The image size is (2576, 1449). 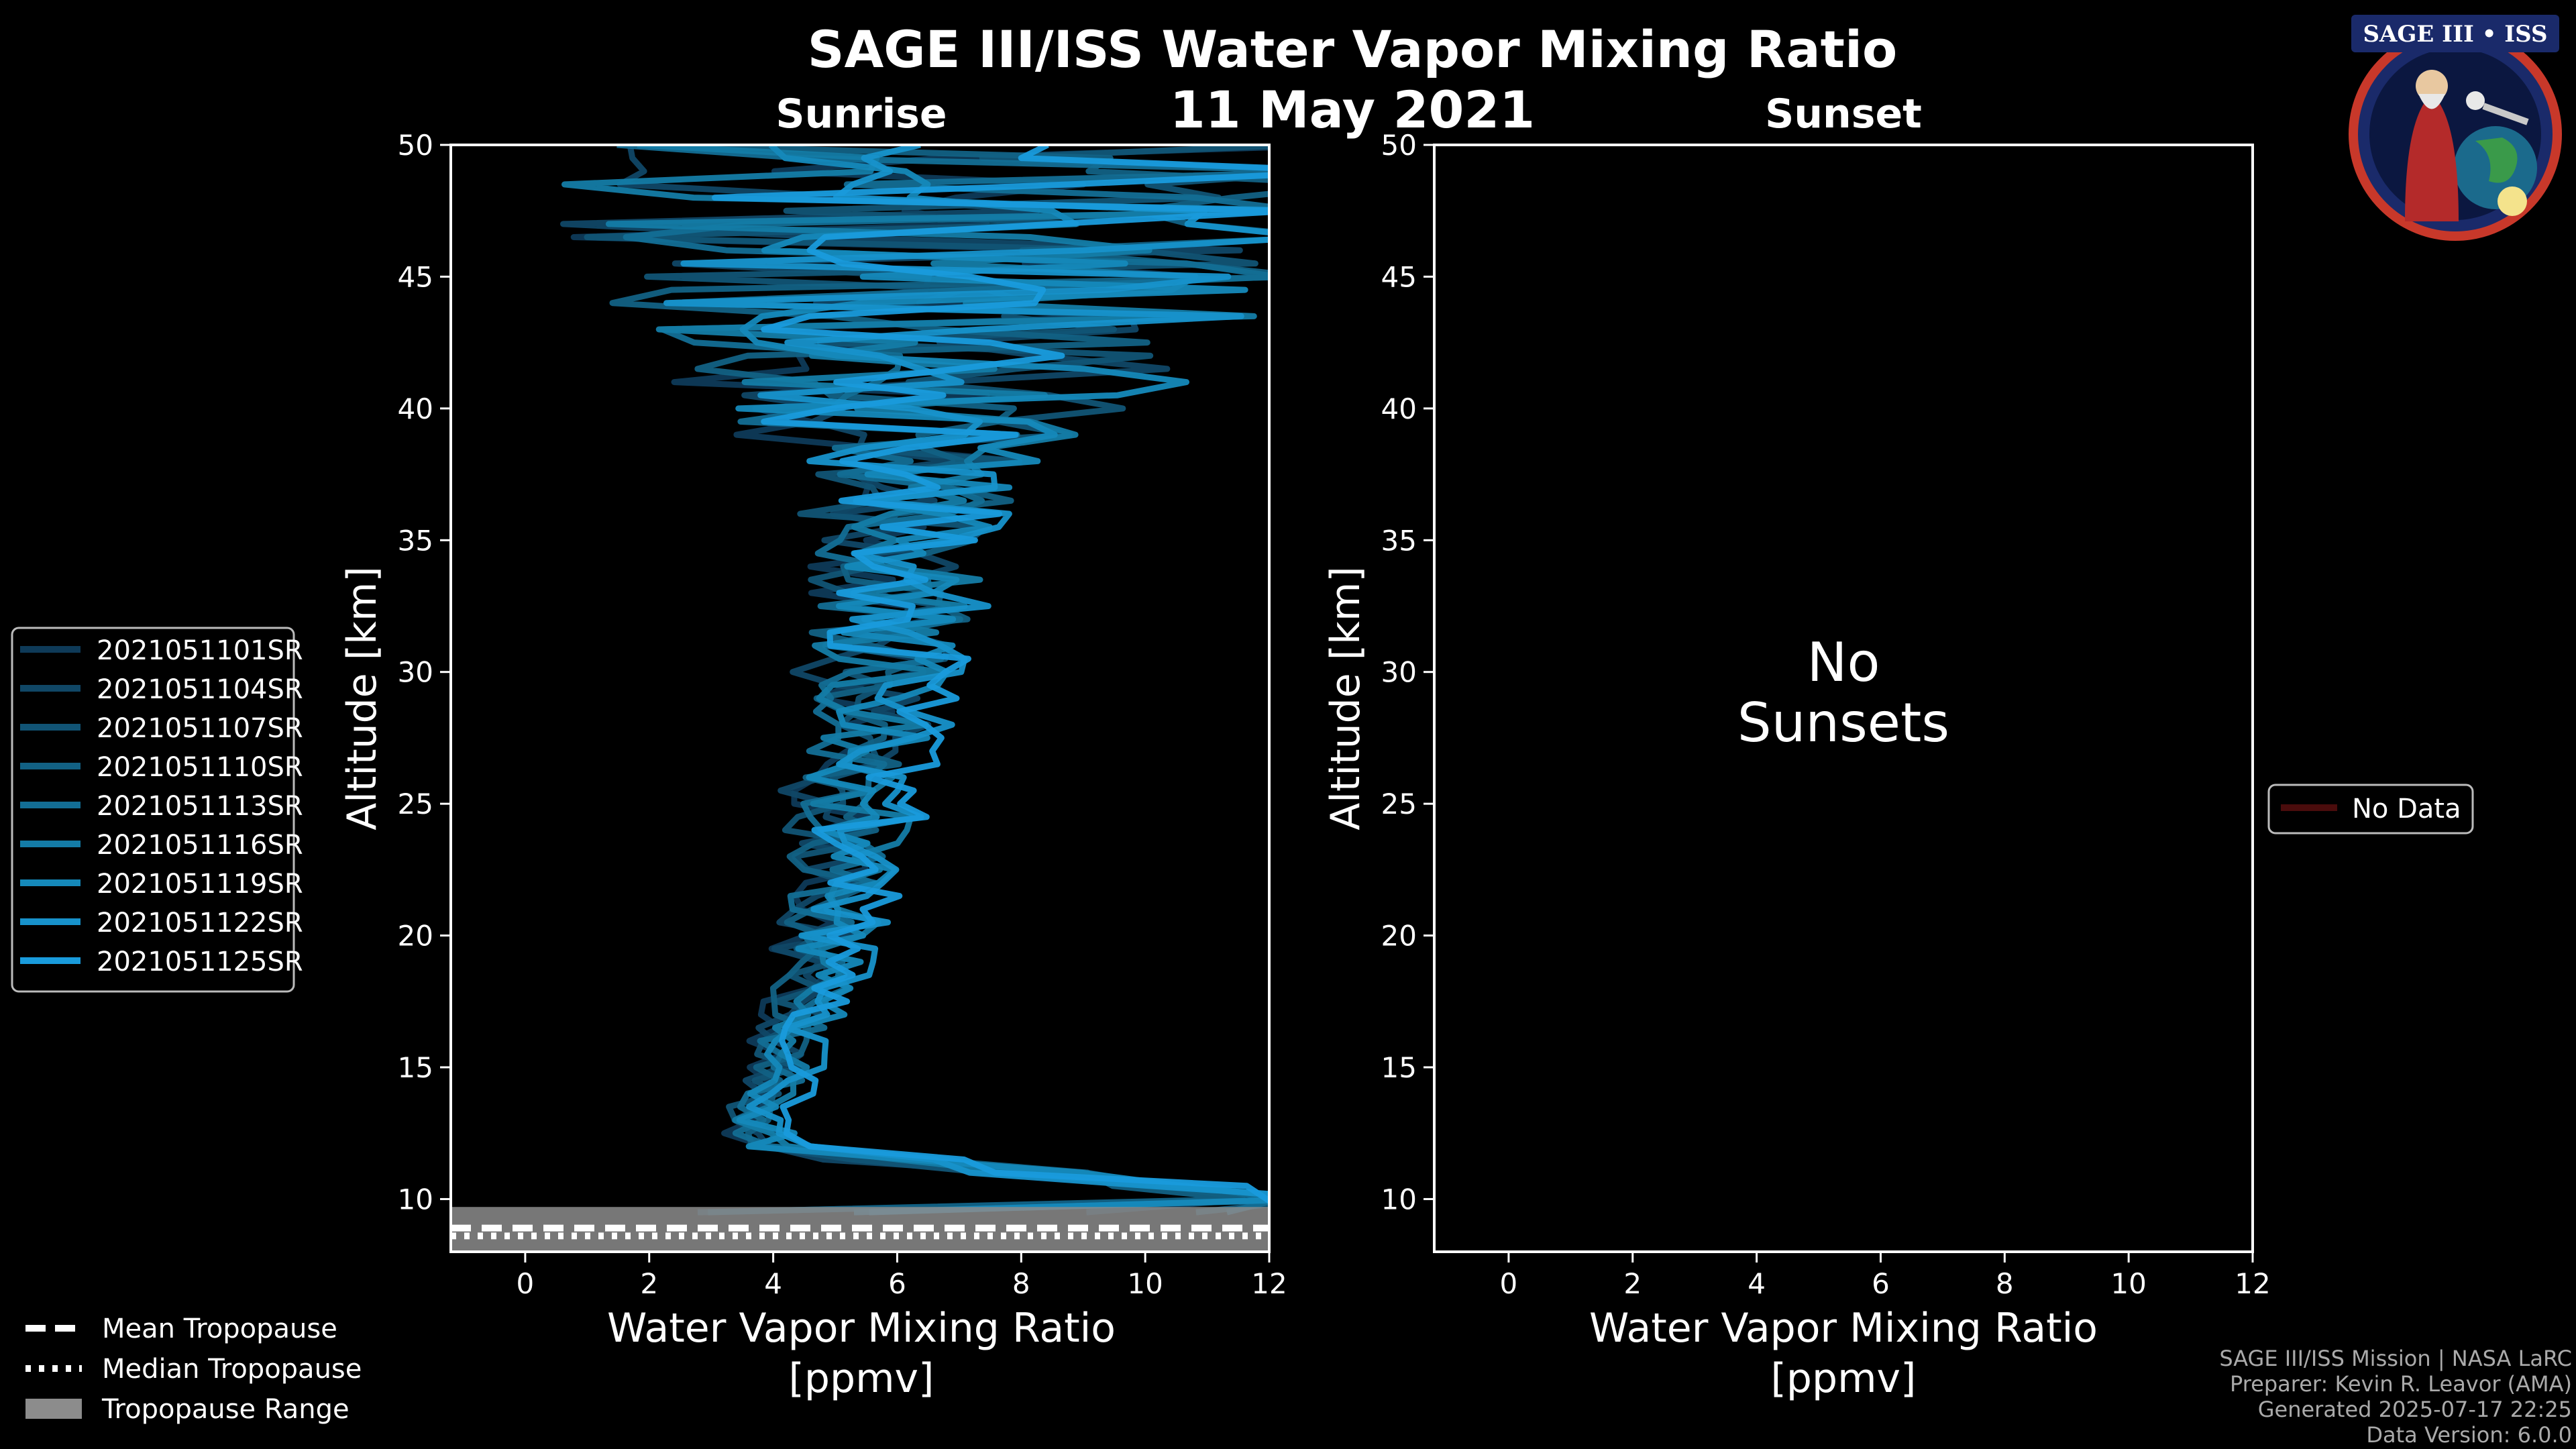 What do you see at coordinates (362, 698) in the screenshot?
I see `sunrise-ylabel: Altitude [km]` at bounding box center [362, 698].